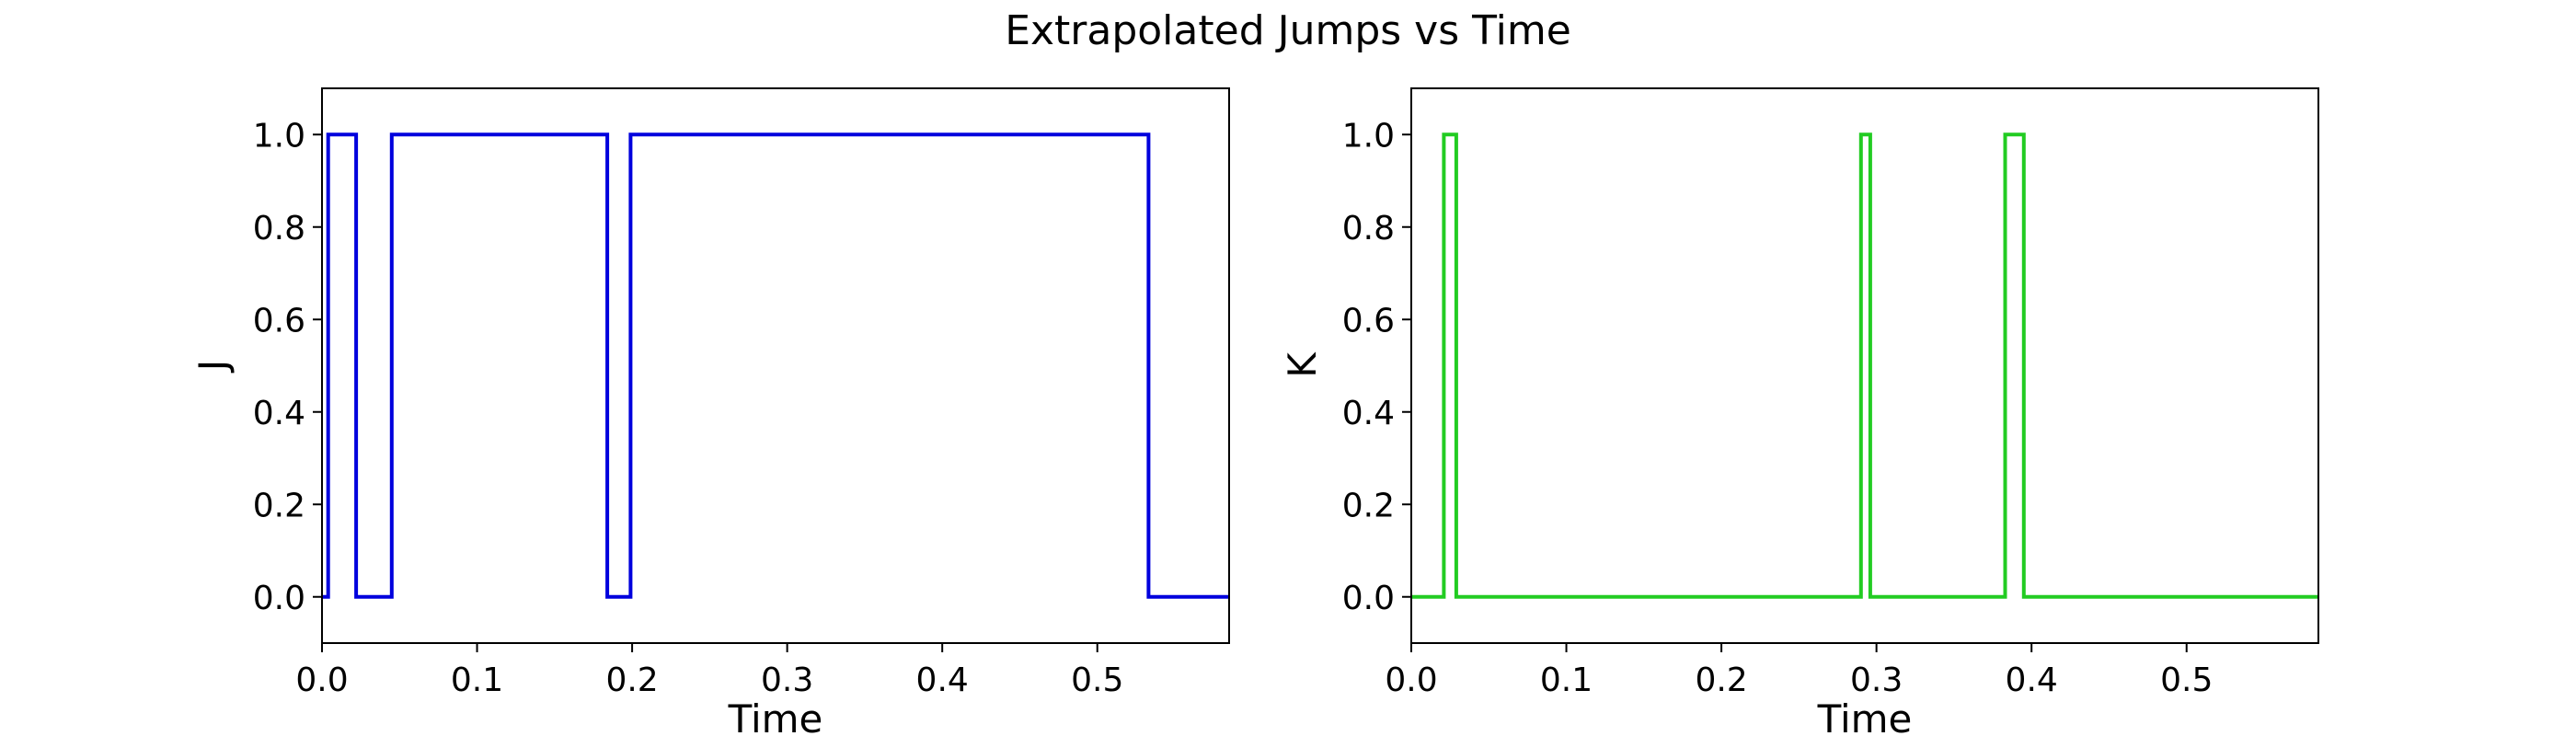 The height and width of the screenshot is (736, 2576). I want to click on y-tick-label-k: 0.8, so click(1368, 228).